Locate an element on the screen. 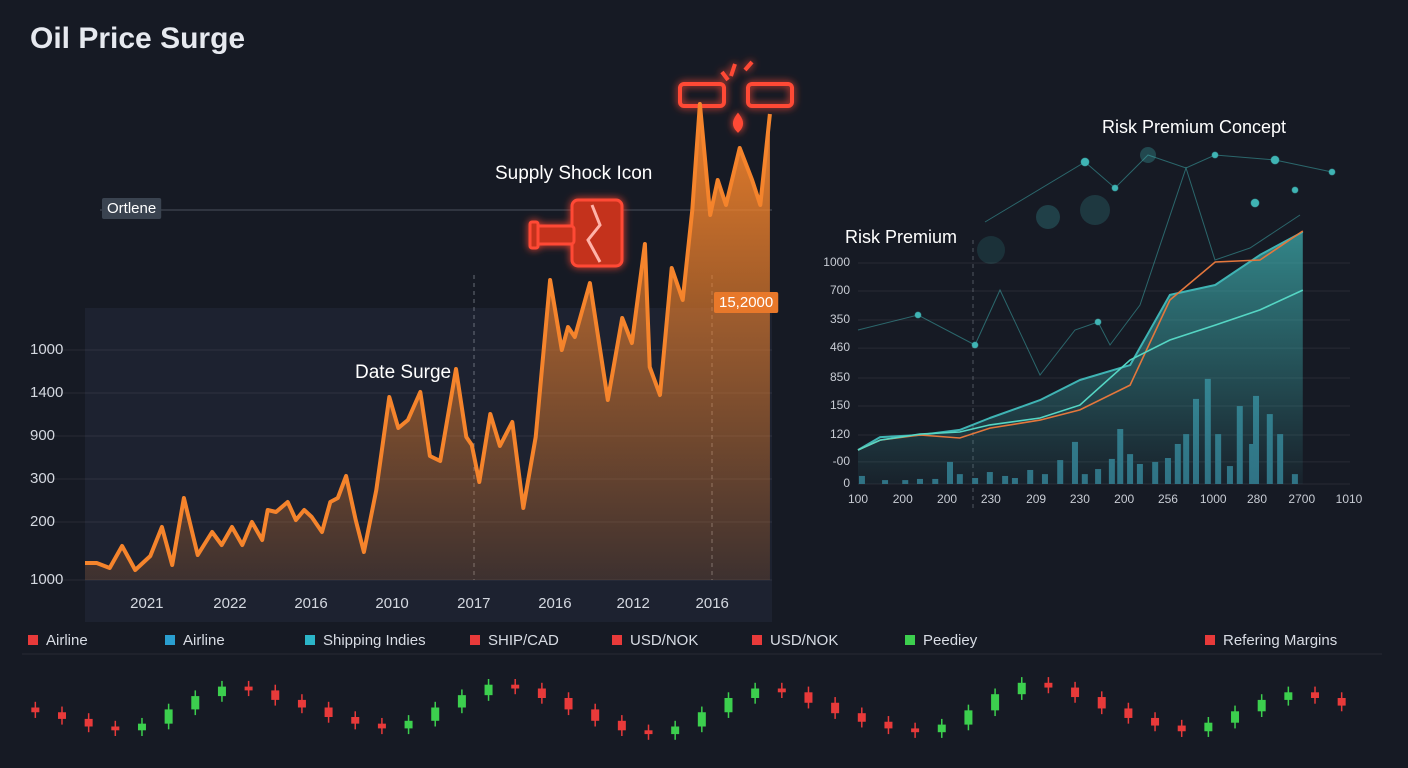  x-tick-label: 2017 is located at coordinates (473, 603).